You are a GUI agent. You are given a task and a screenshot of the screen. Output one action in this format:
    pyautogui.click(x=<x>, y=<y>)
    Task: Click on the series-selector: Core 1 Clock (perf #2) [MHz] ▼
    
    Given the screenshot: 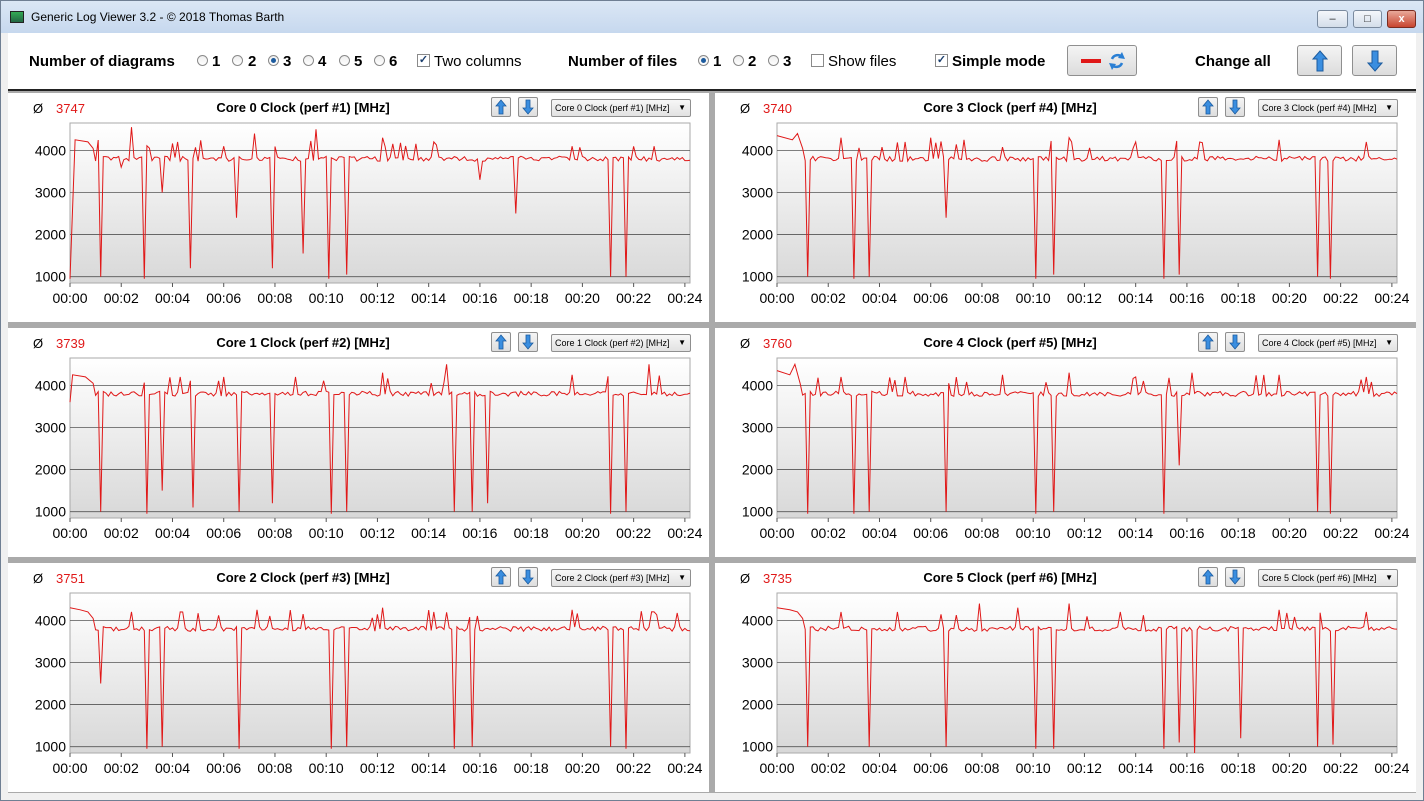 What is the action you would take?
    pyautogui.click(x=621, y=343)
    